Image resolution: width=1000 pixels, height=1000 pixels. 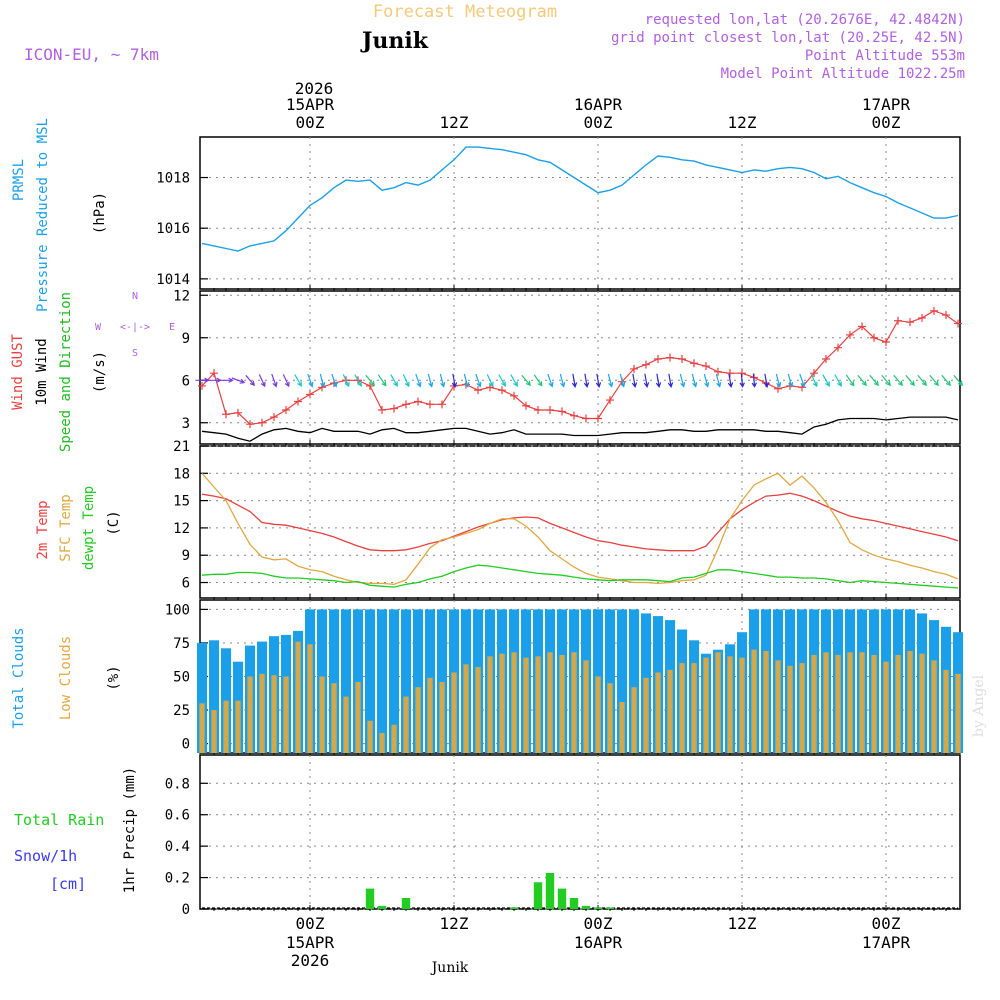 I want to click on bottom-date-label: 15APR, so click(x=310, y=942).